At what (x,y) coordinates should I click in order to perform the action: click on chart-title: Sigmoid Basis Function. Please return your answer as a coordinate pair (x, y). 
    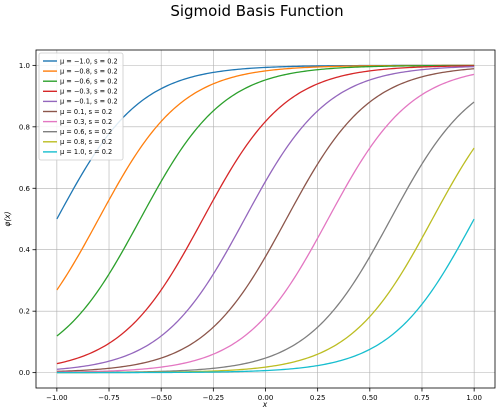
    Looking at the image, I should click on (256, 11).